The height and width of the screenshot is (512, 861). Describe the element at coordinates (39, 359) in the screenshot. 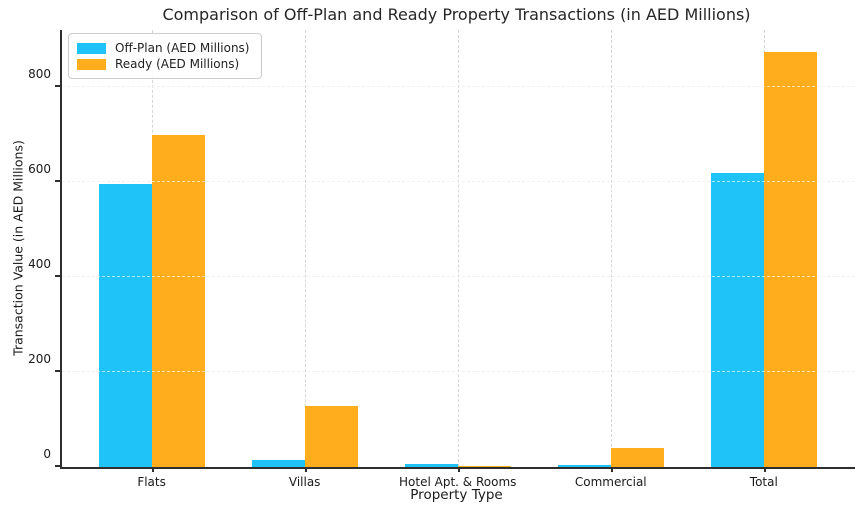

I see `y-tick-label-200: 200` at that location.